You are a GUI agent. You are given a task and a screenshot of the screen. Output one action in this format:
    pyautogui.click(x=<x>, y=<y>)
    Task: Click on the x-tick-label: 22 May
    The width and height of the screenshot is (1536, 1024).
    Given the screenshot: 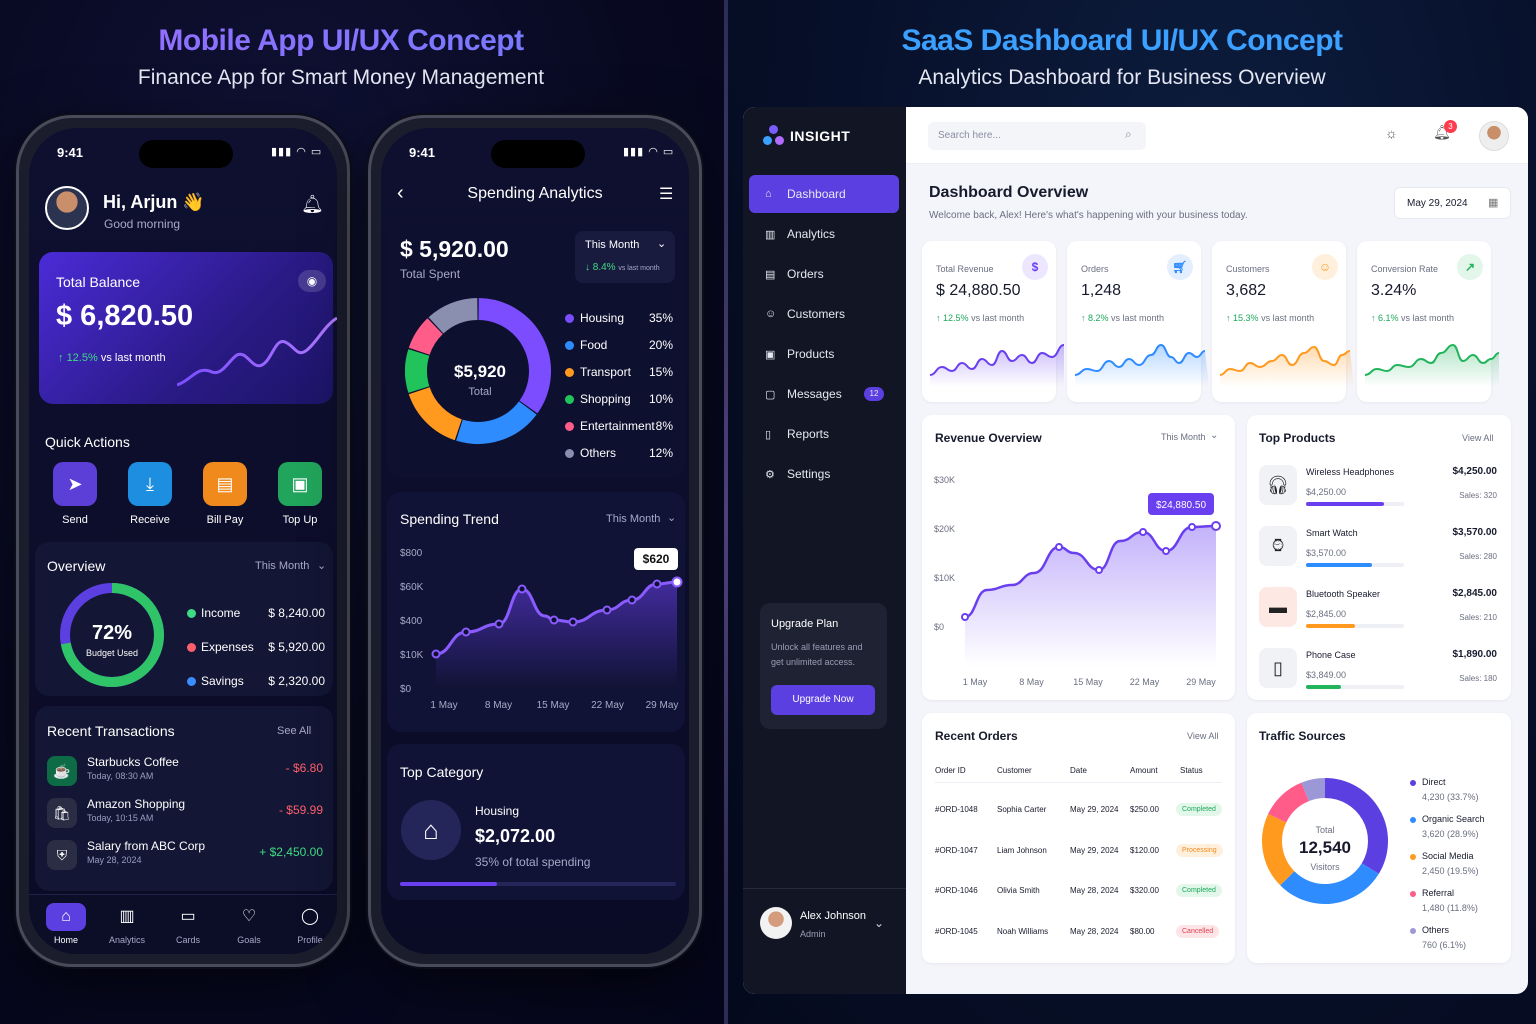 What is the action you would take?
    pyautogui.click(x=607, y=705)
    